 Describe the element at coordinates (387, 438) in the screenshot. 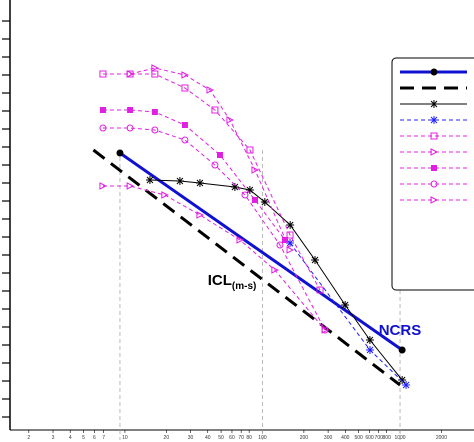

I see `x-tick-label: 800` at that location.